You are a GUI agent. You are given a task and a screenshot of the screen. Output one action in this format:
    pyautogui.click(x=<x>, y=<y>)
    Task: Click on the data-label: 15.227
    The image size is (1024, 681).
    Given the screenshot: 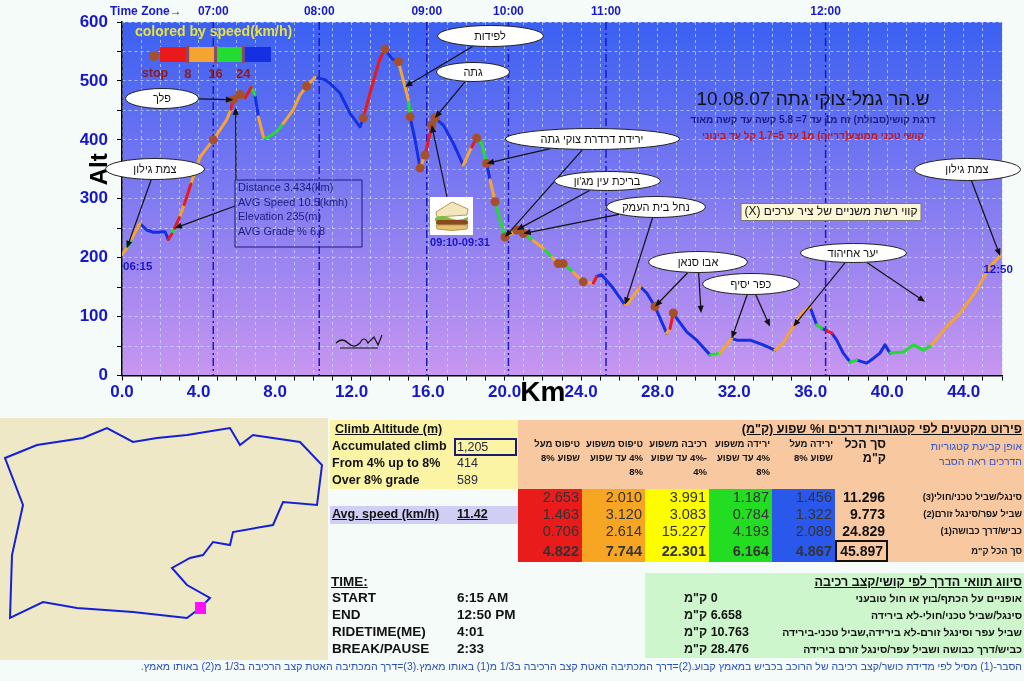 What is the action you would take?
    pyautogui.click(x=677, y=531)
    